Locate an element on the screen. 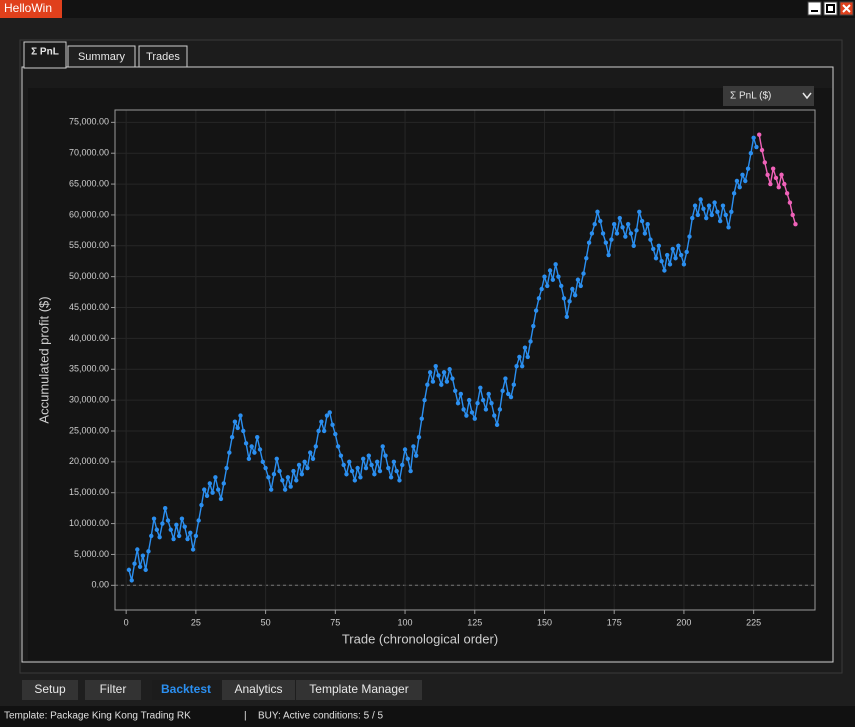 This screenshot has height=727, width=855. dropdown is located at coordinates (768, 96).